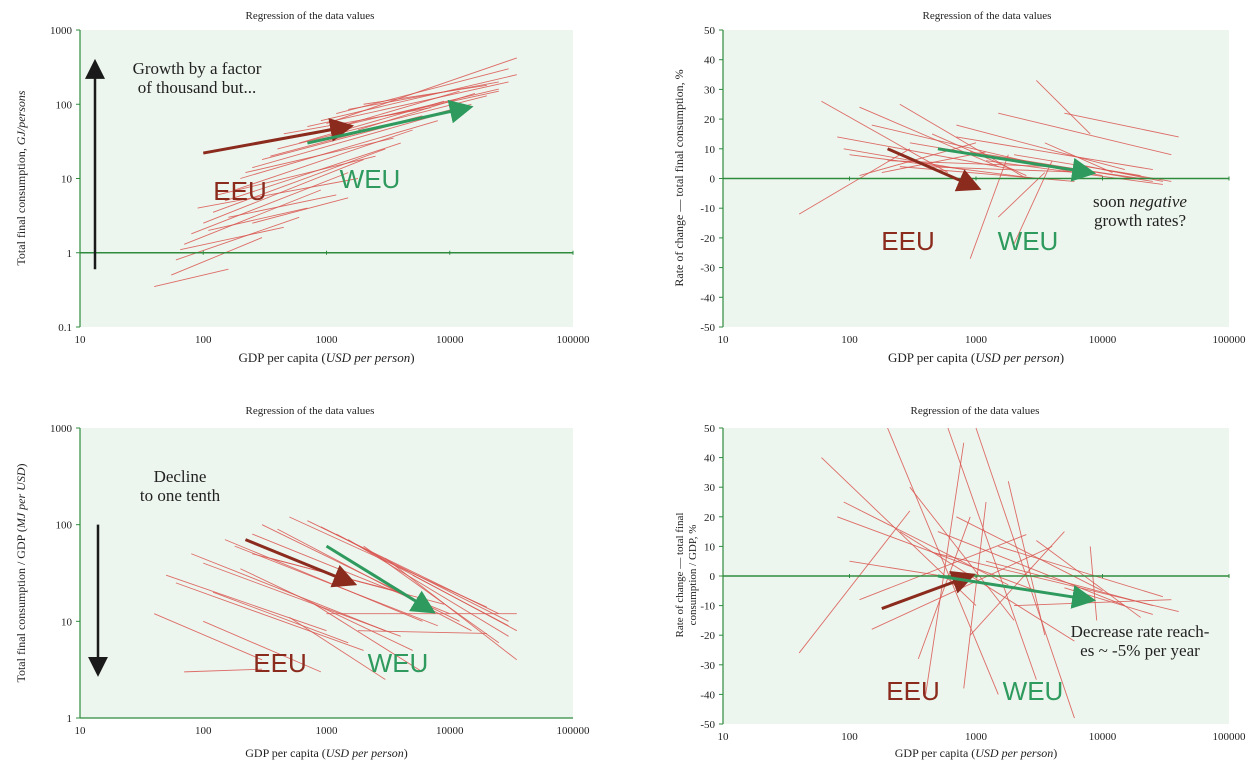 This screenshot has height=773, width=1249. What do you see at coordinates (21, 605) in the screenshot?
I see `y-axis-label-part: Total final consumption / GDP (` at bounding box center [21, 605].